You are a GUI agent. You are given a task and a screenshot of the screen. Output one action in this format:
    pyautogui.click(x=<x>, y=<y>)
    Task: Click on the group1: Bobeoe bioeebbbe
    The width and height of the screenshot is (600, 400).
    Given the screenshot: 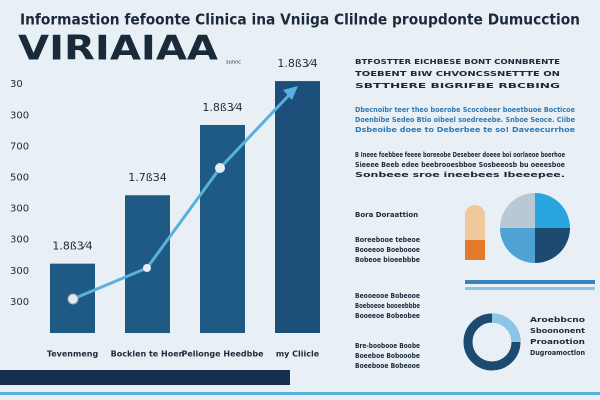 What is the action you would take?
    pyautogui.click(x=387, y=260)
    